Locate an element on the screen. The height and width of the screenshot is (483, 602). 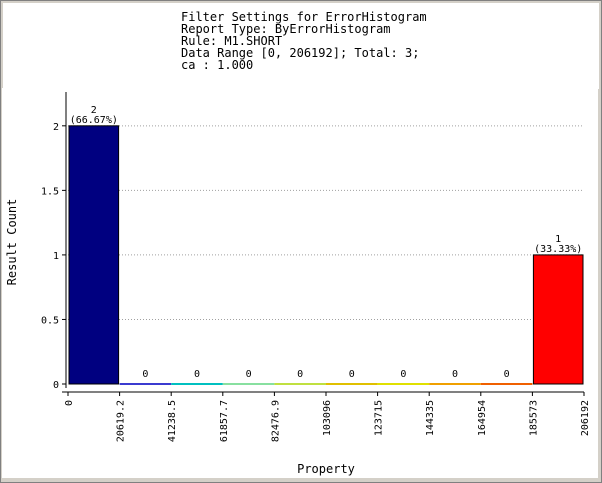
y-axis-title: Result Count is located at coordinates (12, 242).